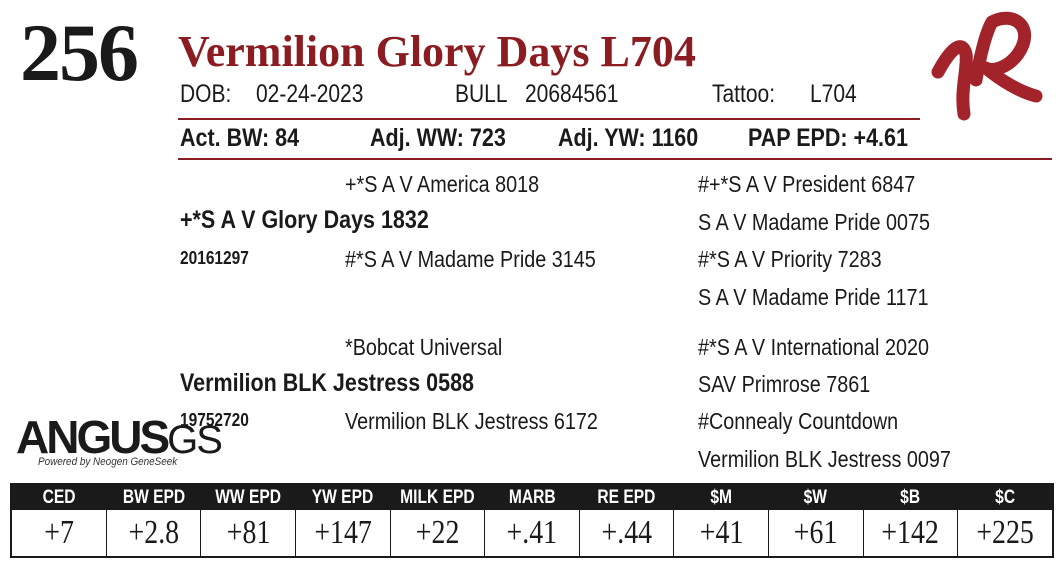 The width and height of the screenshot is (1060, 585). What do you see at coordinates (910, 533) in the screenshot?
I see `epd-value-cell: +142` at bounding box center [910, 533].